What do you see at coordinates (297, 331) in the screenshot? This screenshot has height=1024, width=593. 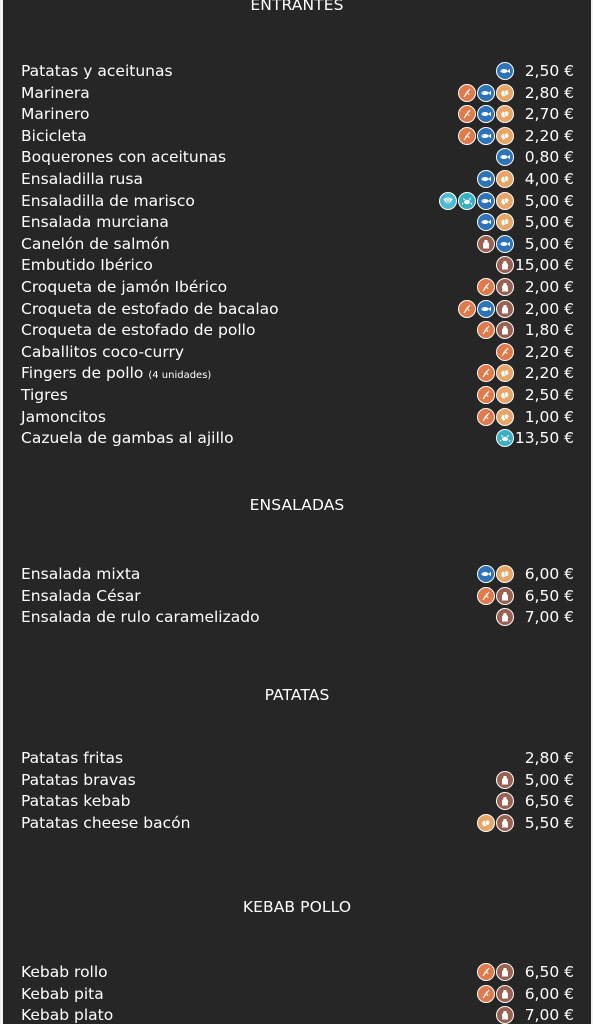 I see `menu-item: Croqueta de estofado de pollo 1,80 €` at bounding box center [297, 331].